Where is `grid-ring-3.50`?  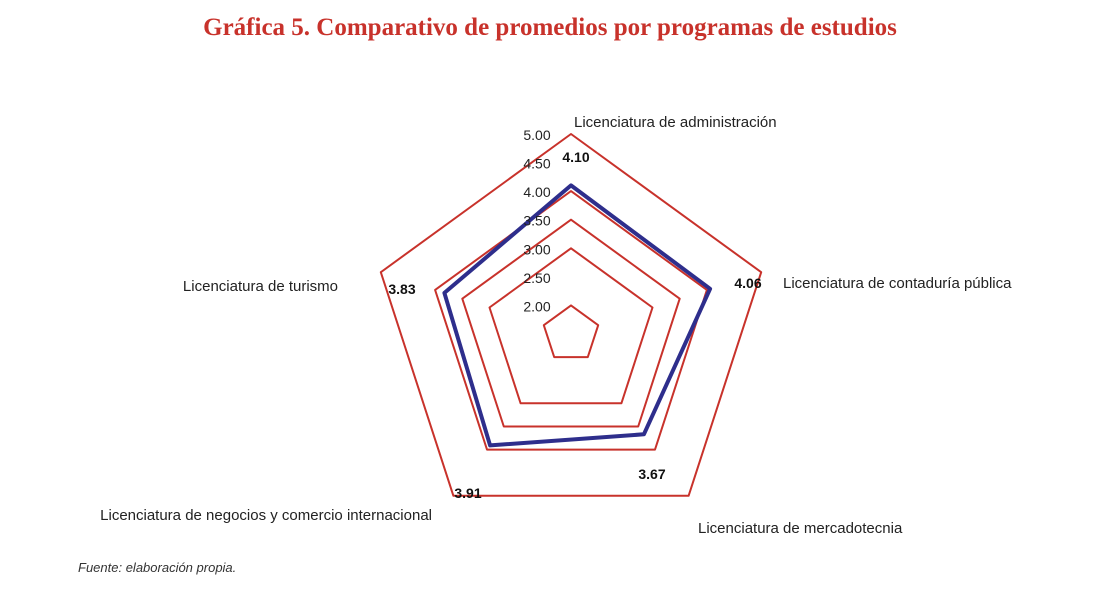 grid-ring-3.50 is located at coordinates (571, 323).